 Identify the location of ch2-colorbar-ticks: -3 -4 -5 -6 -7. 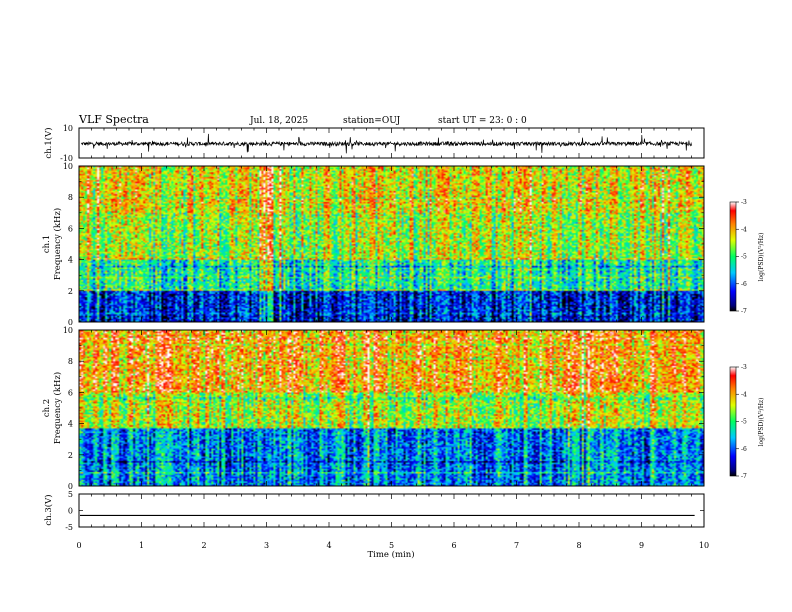
(741, 422).